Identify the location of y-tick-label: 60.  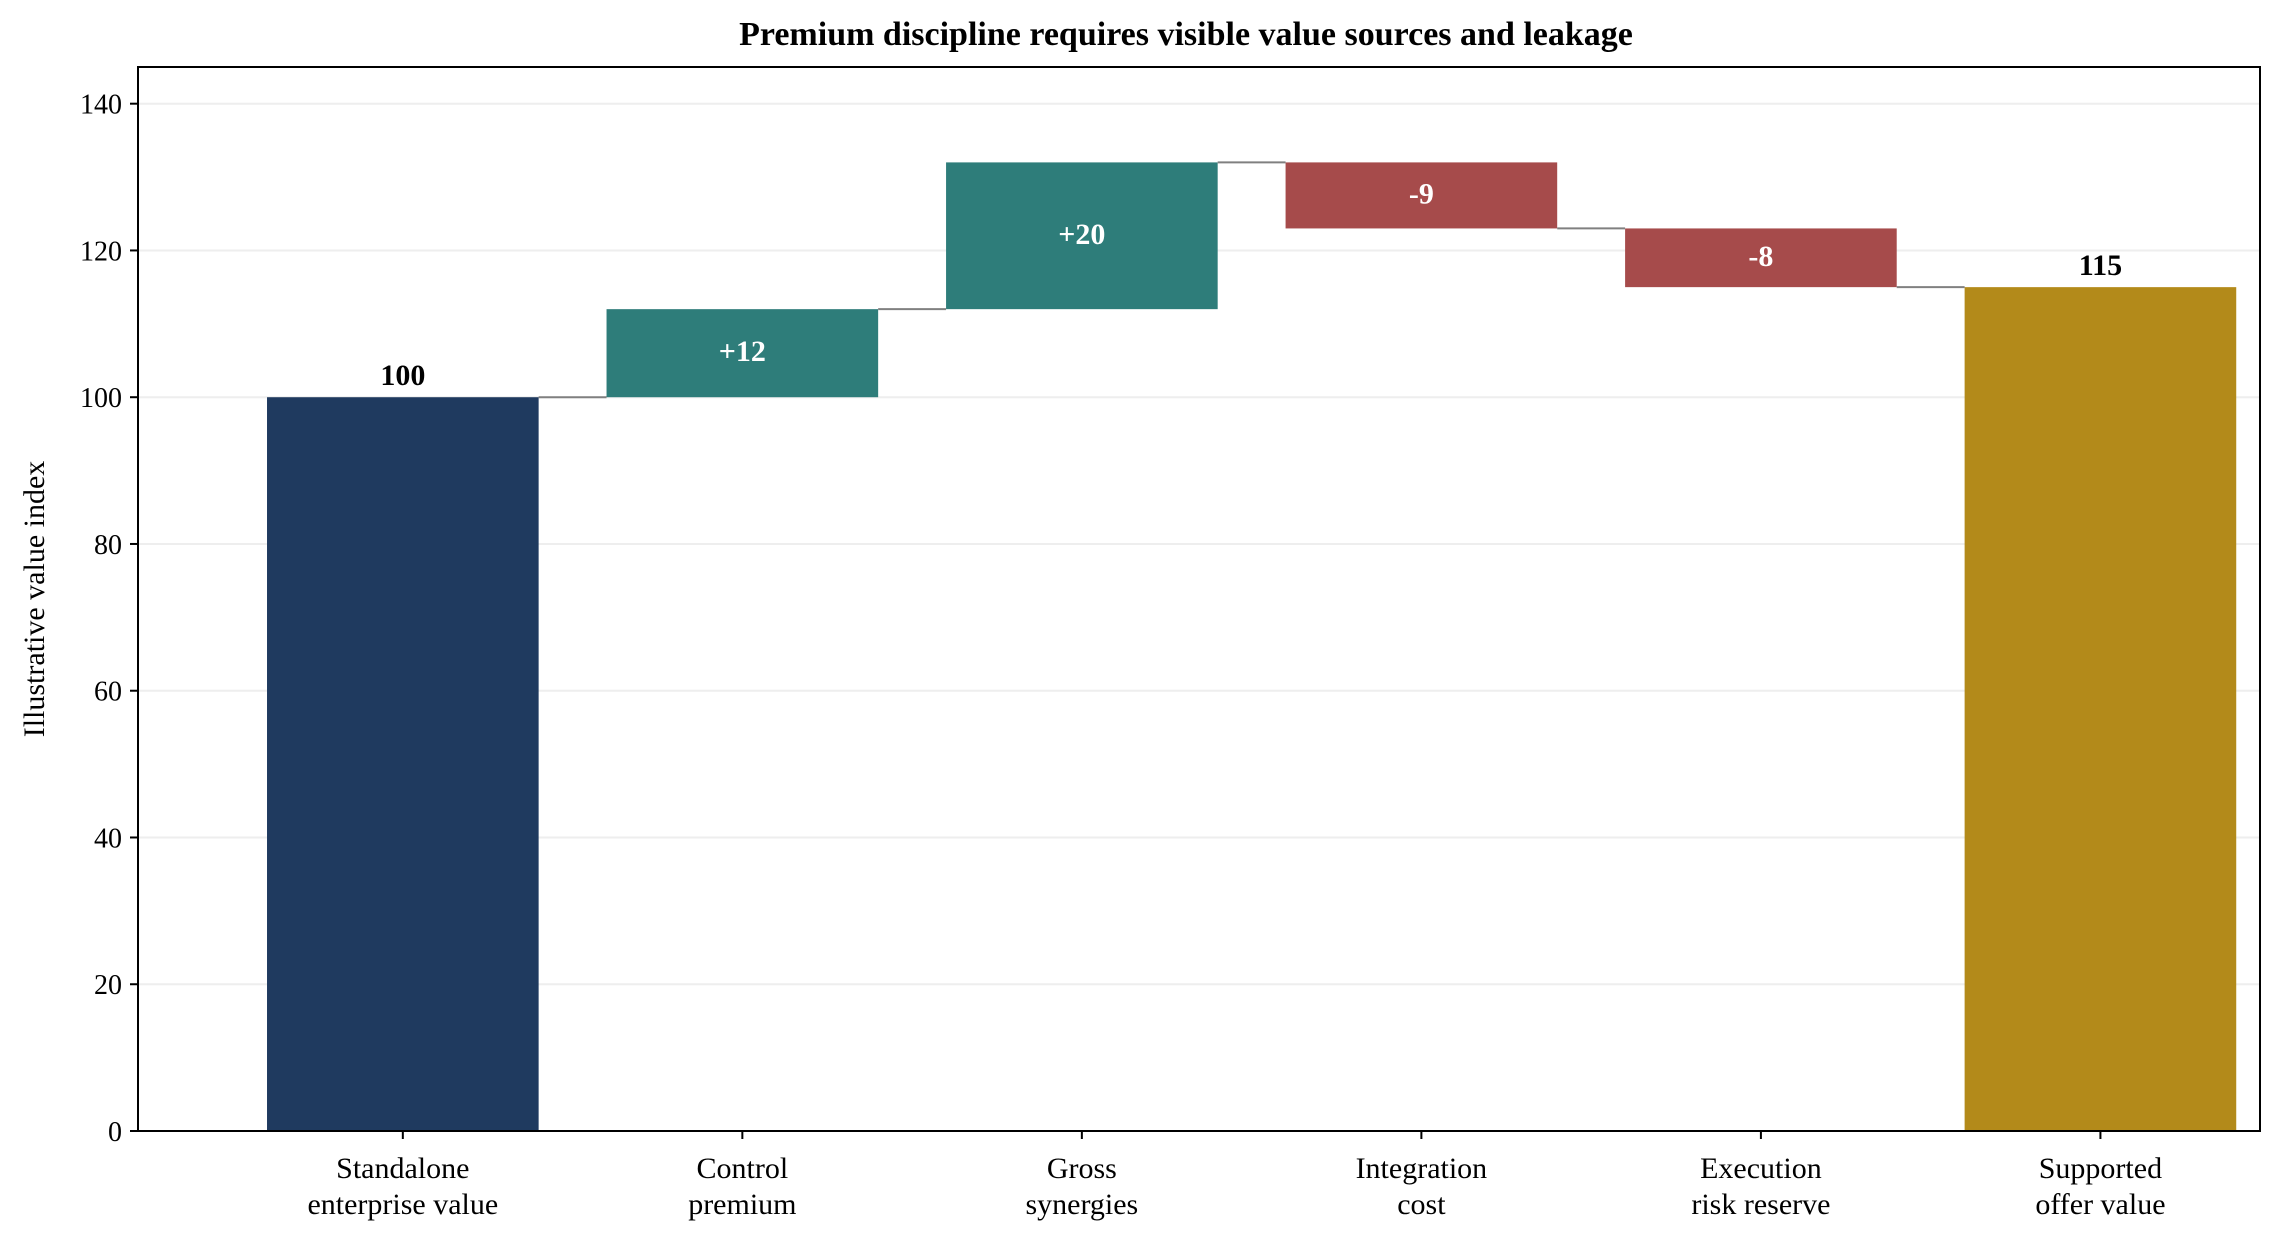
(108, 692).